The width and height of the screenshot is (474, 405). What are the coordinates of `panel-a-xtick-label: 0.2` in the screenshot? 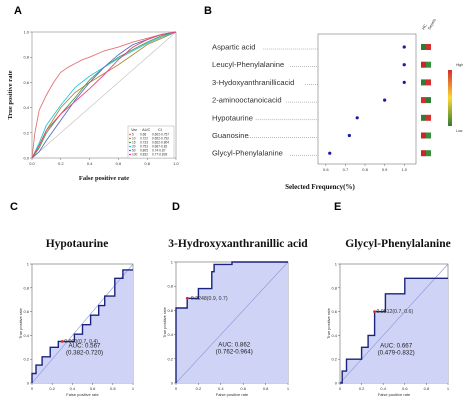 It's located at (61, 163).